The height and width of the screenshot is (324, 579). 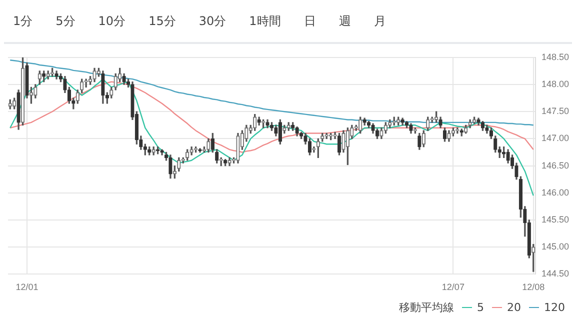 What do you see at coordinates (480, 307) in the screenshot?
I see `legend-label: 5` at bounding box center [480, 307].